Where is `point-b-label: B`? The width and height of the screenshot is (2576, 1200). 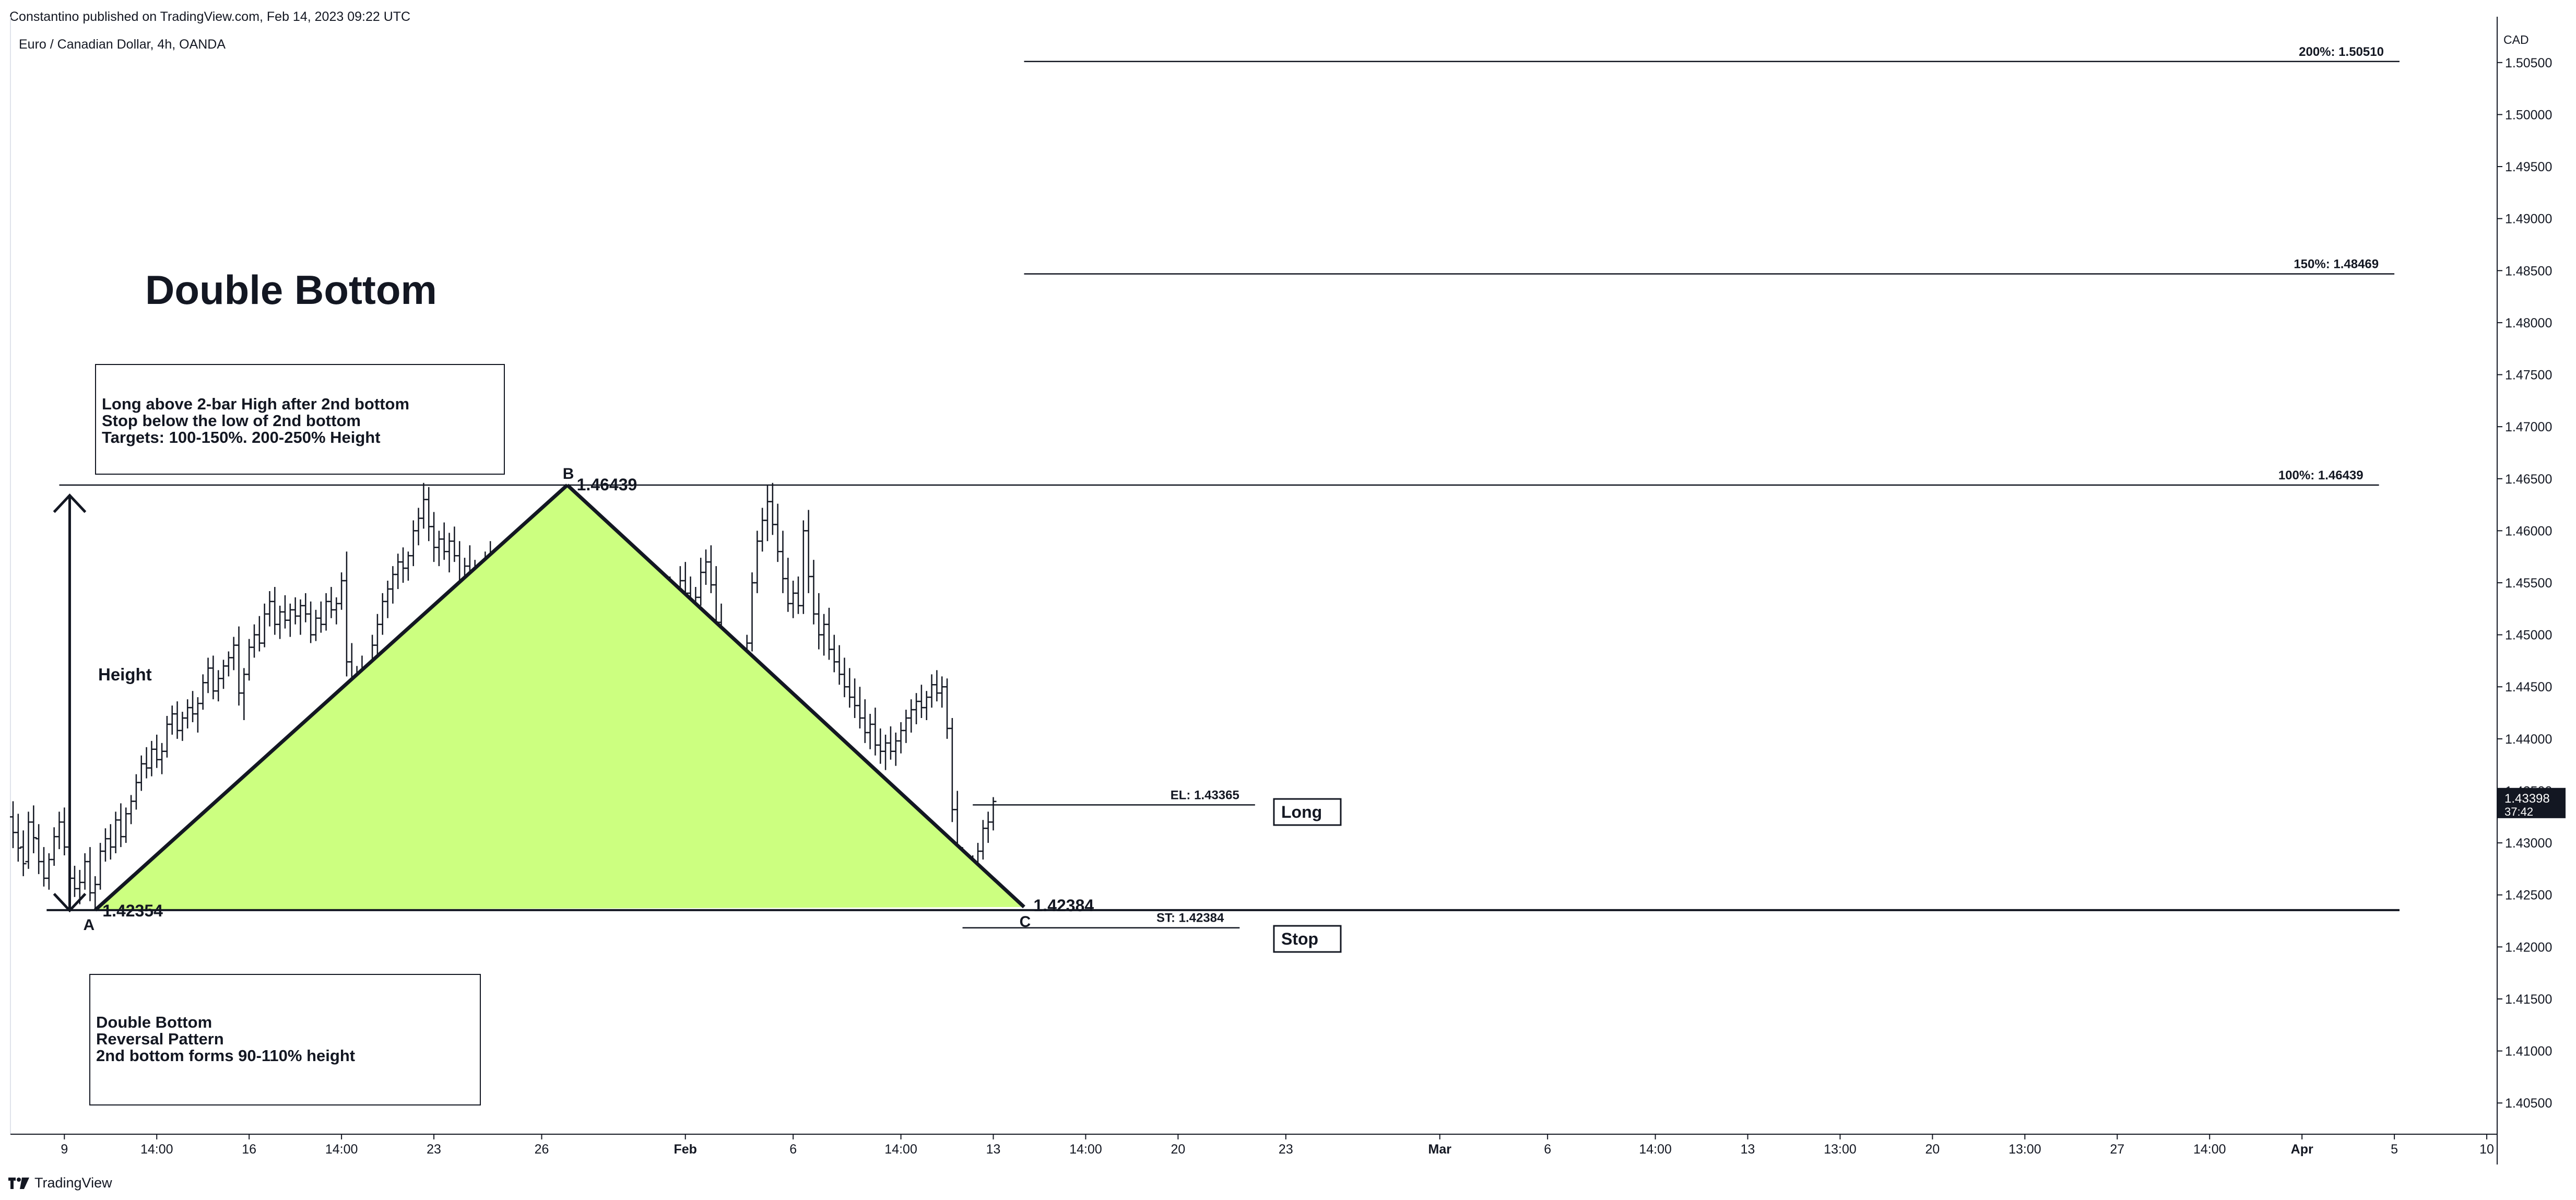 point-b-label: B is located at coordinates (568, 474).